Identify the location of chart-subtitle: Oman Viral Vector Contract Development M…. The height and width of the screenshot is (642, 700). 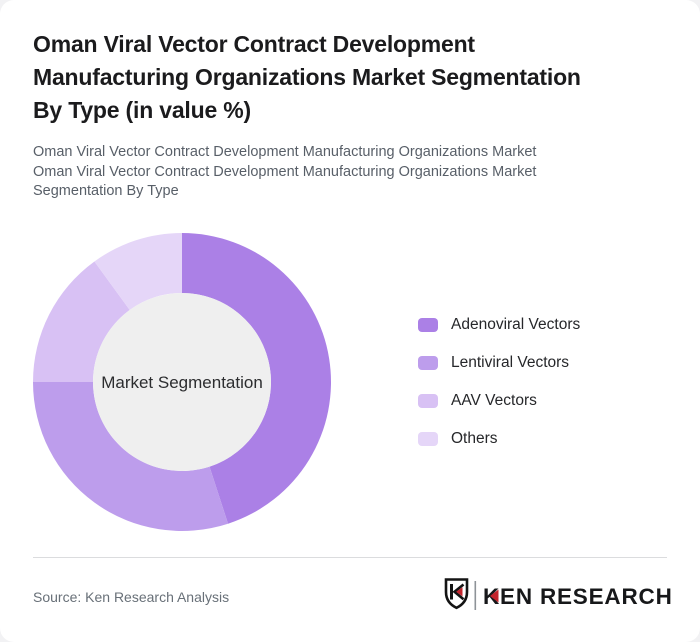
(325, 172).